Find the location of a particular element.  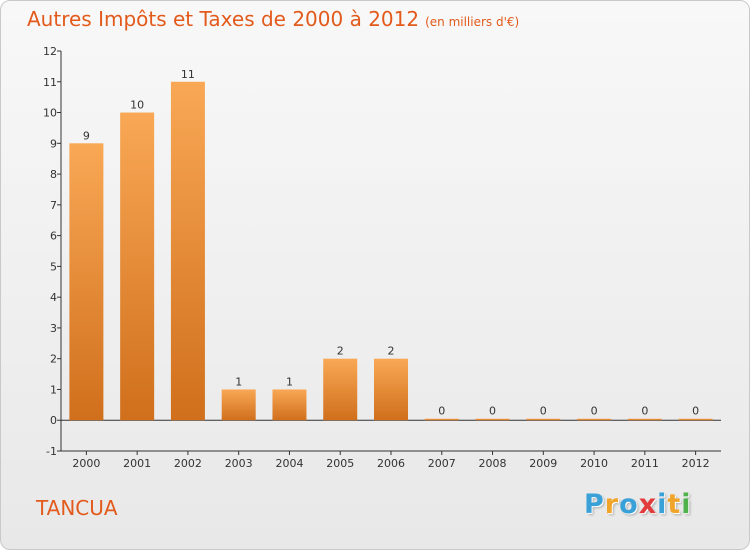

y-tick-label: 3 is located at coordinates (53, 328).